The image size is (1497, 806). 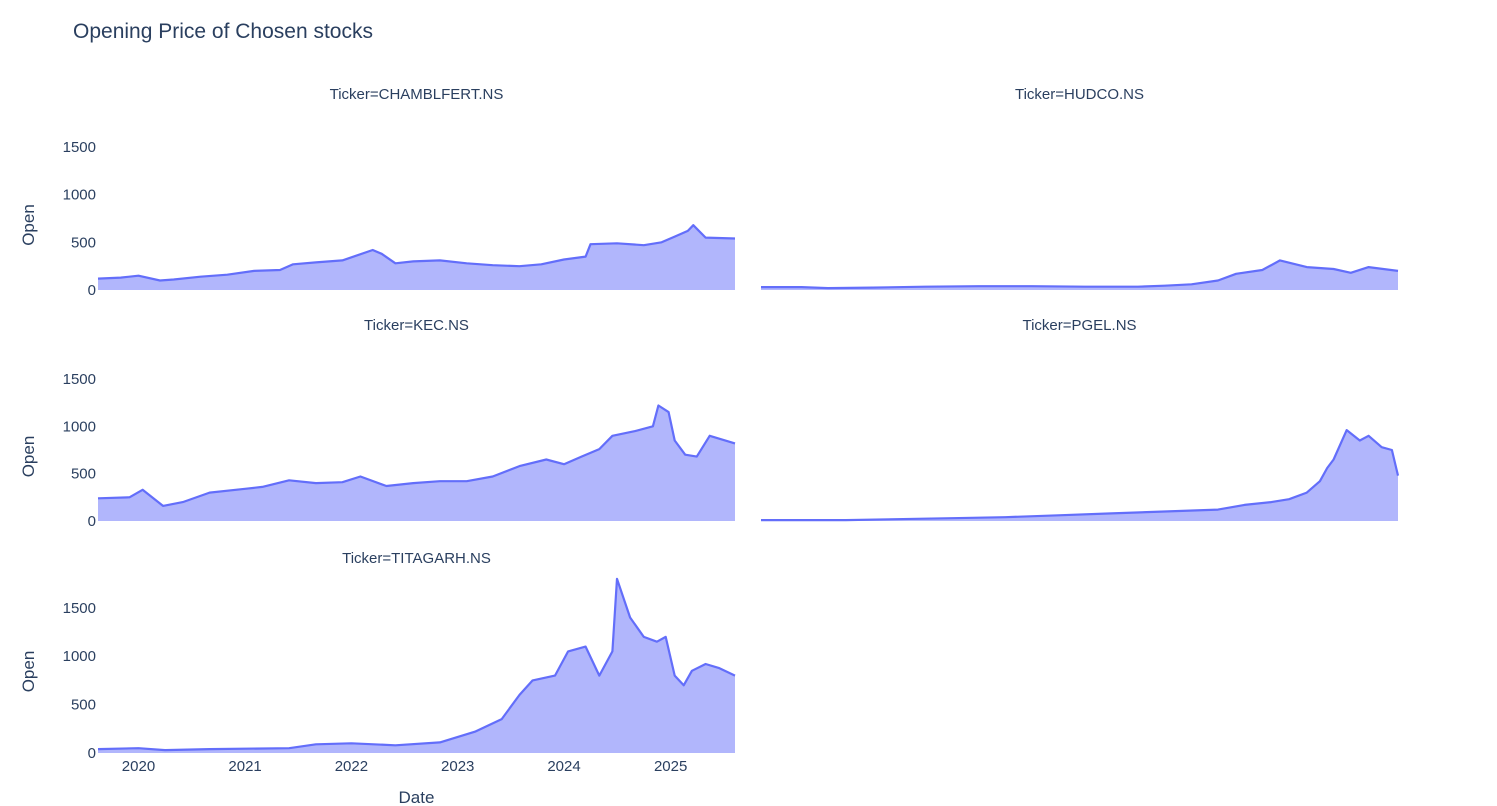 I want to click on x-tick-label: 2022, so click(x=351, y=766).